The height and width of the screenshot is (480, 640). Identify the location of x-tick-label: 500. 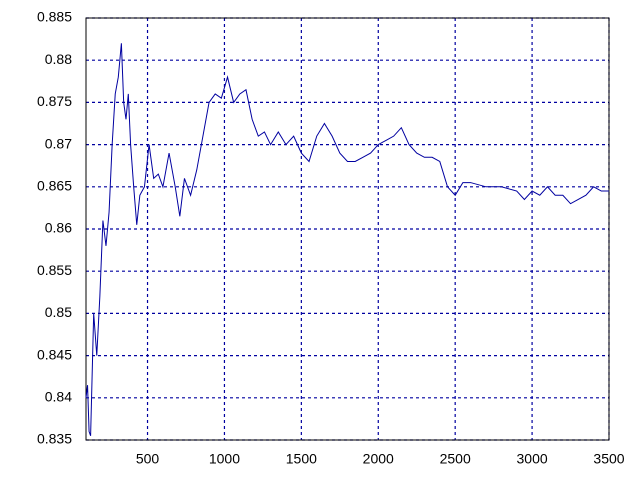
(148, 459).